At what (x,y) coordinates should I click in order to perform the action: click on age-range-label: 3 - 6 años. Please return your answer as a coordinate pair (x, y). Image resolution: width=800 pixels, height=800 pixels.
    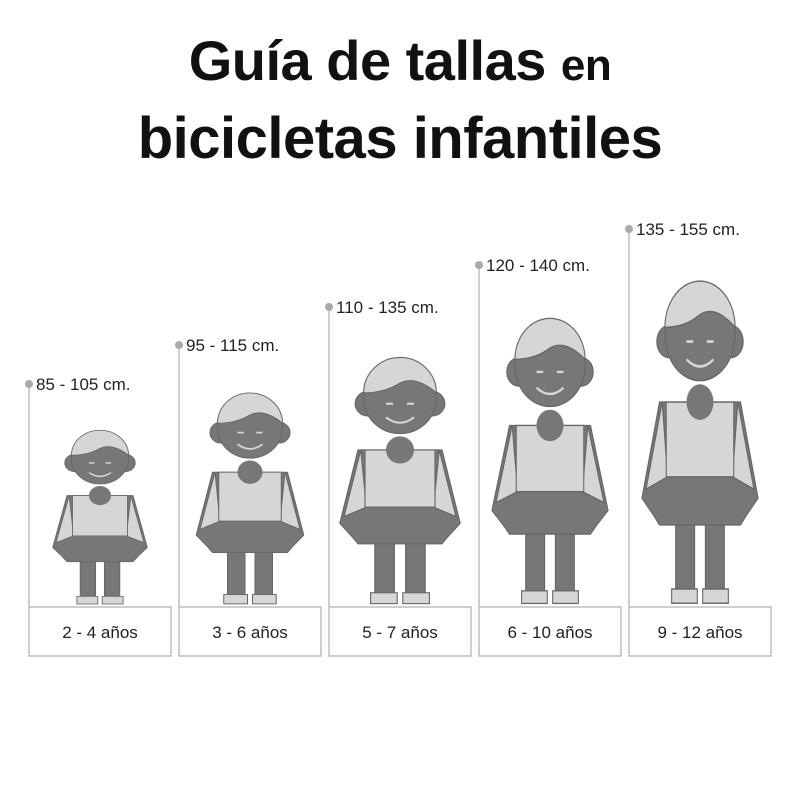
    Looking at the image, I should click on (250, 632).